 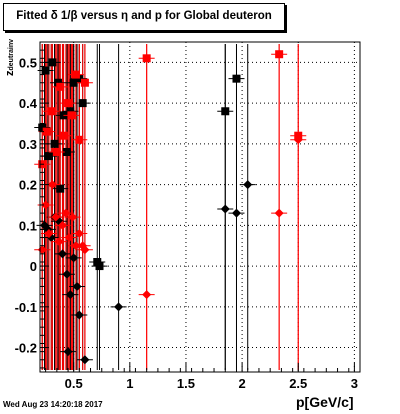 What do you see at coordinates (241, 383) in the screenshot?
I see `x-tick-label: 2` at bounding box center [241, 383].